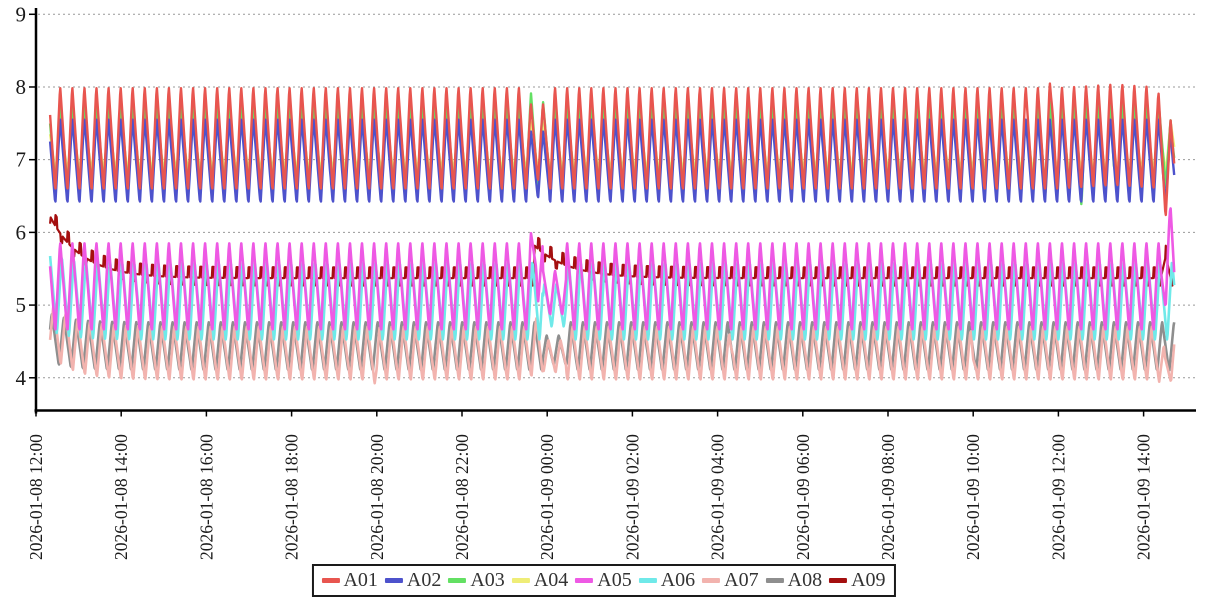 The image size is (1207, 600). I want to click on legend-item-A05: A05, so click(603, 580).